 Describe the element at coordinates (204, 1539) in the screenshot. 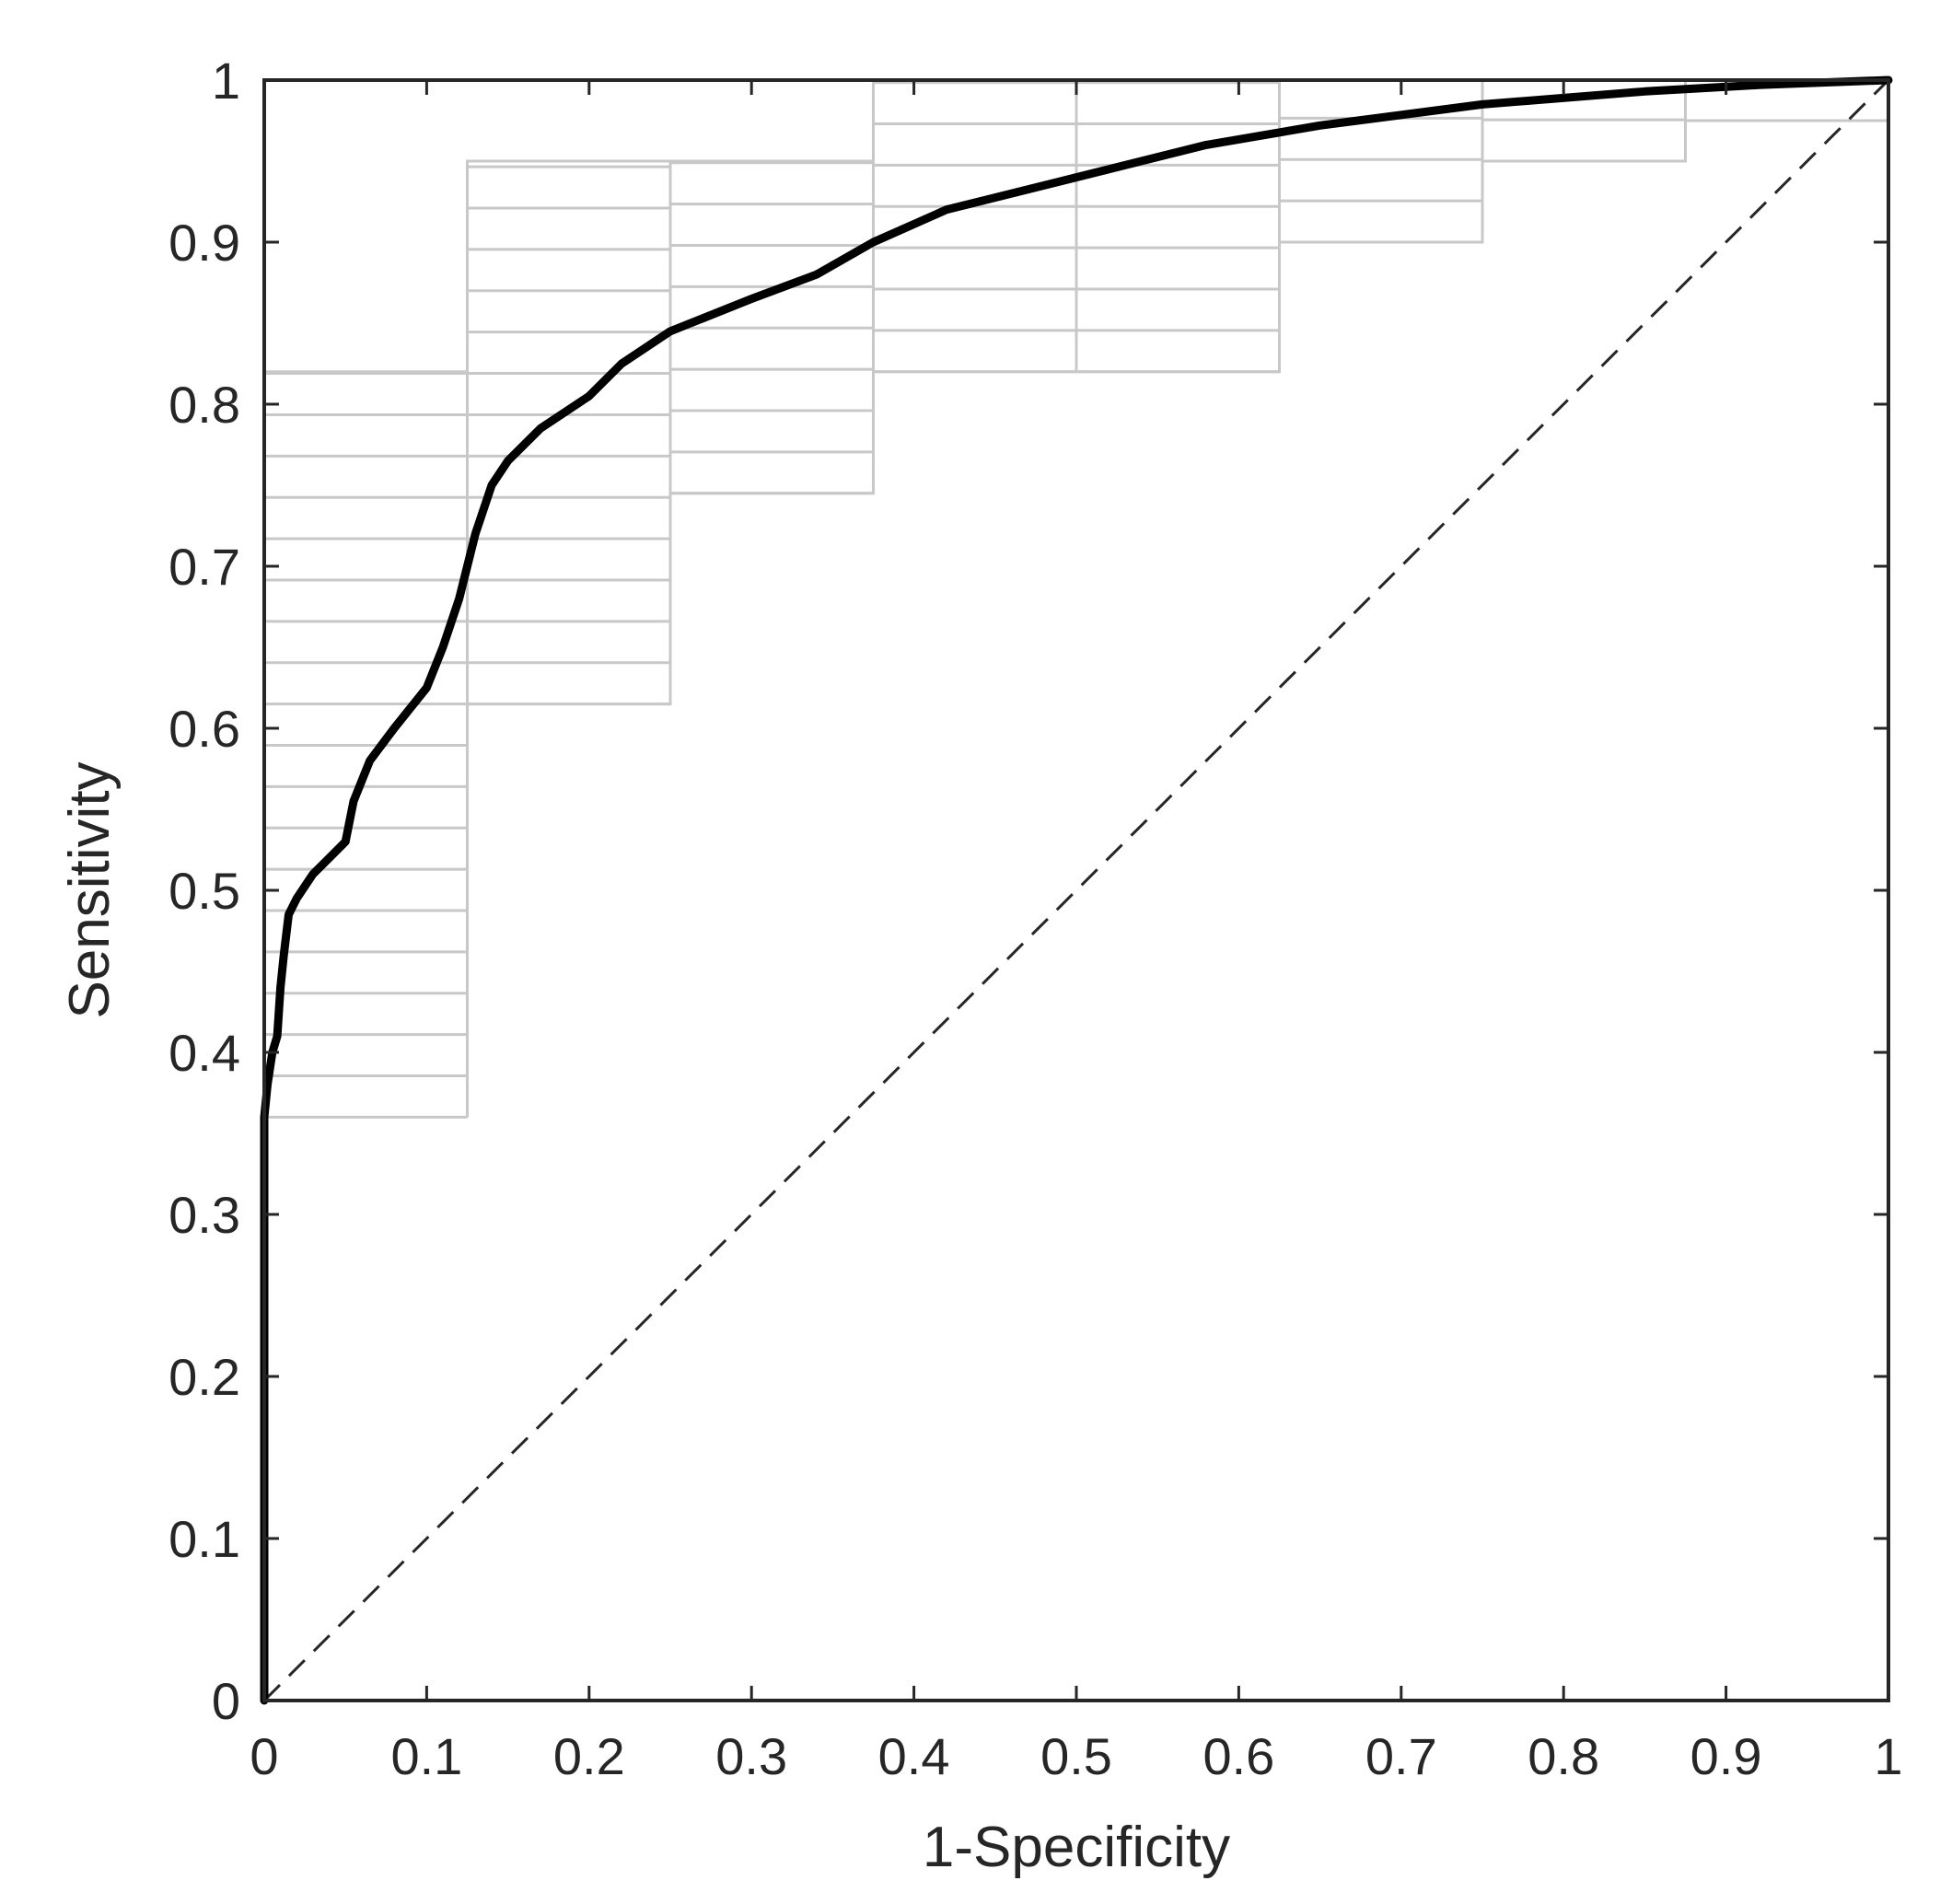

I see `y-tick-label: 0.1` at that location.